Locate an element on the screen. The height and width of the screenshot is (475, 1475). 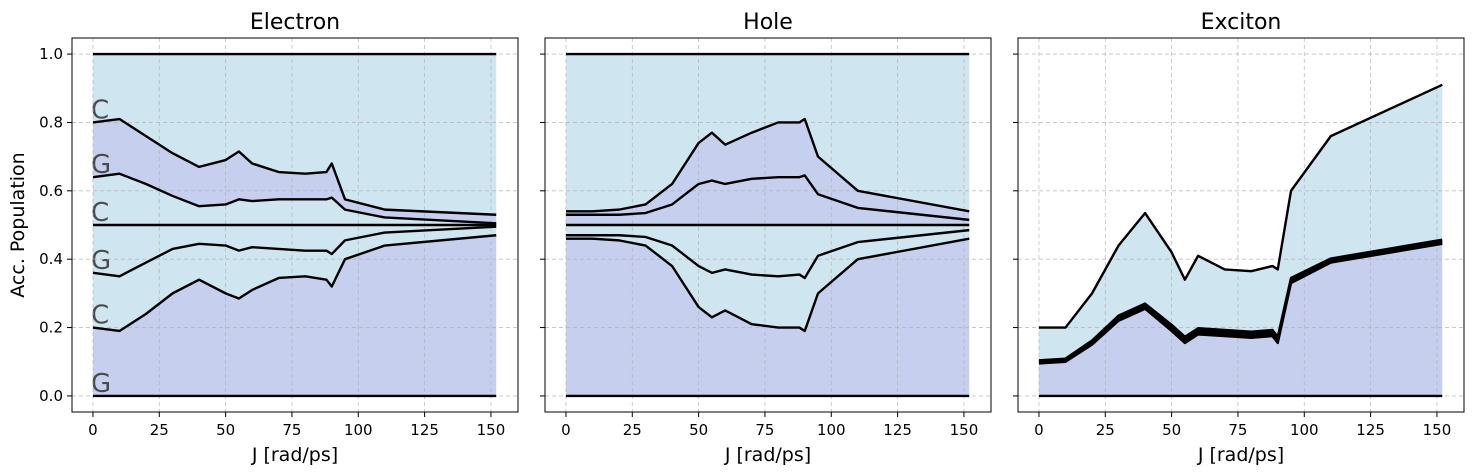
panel-title: Hole is located at coordinates (768, 22).